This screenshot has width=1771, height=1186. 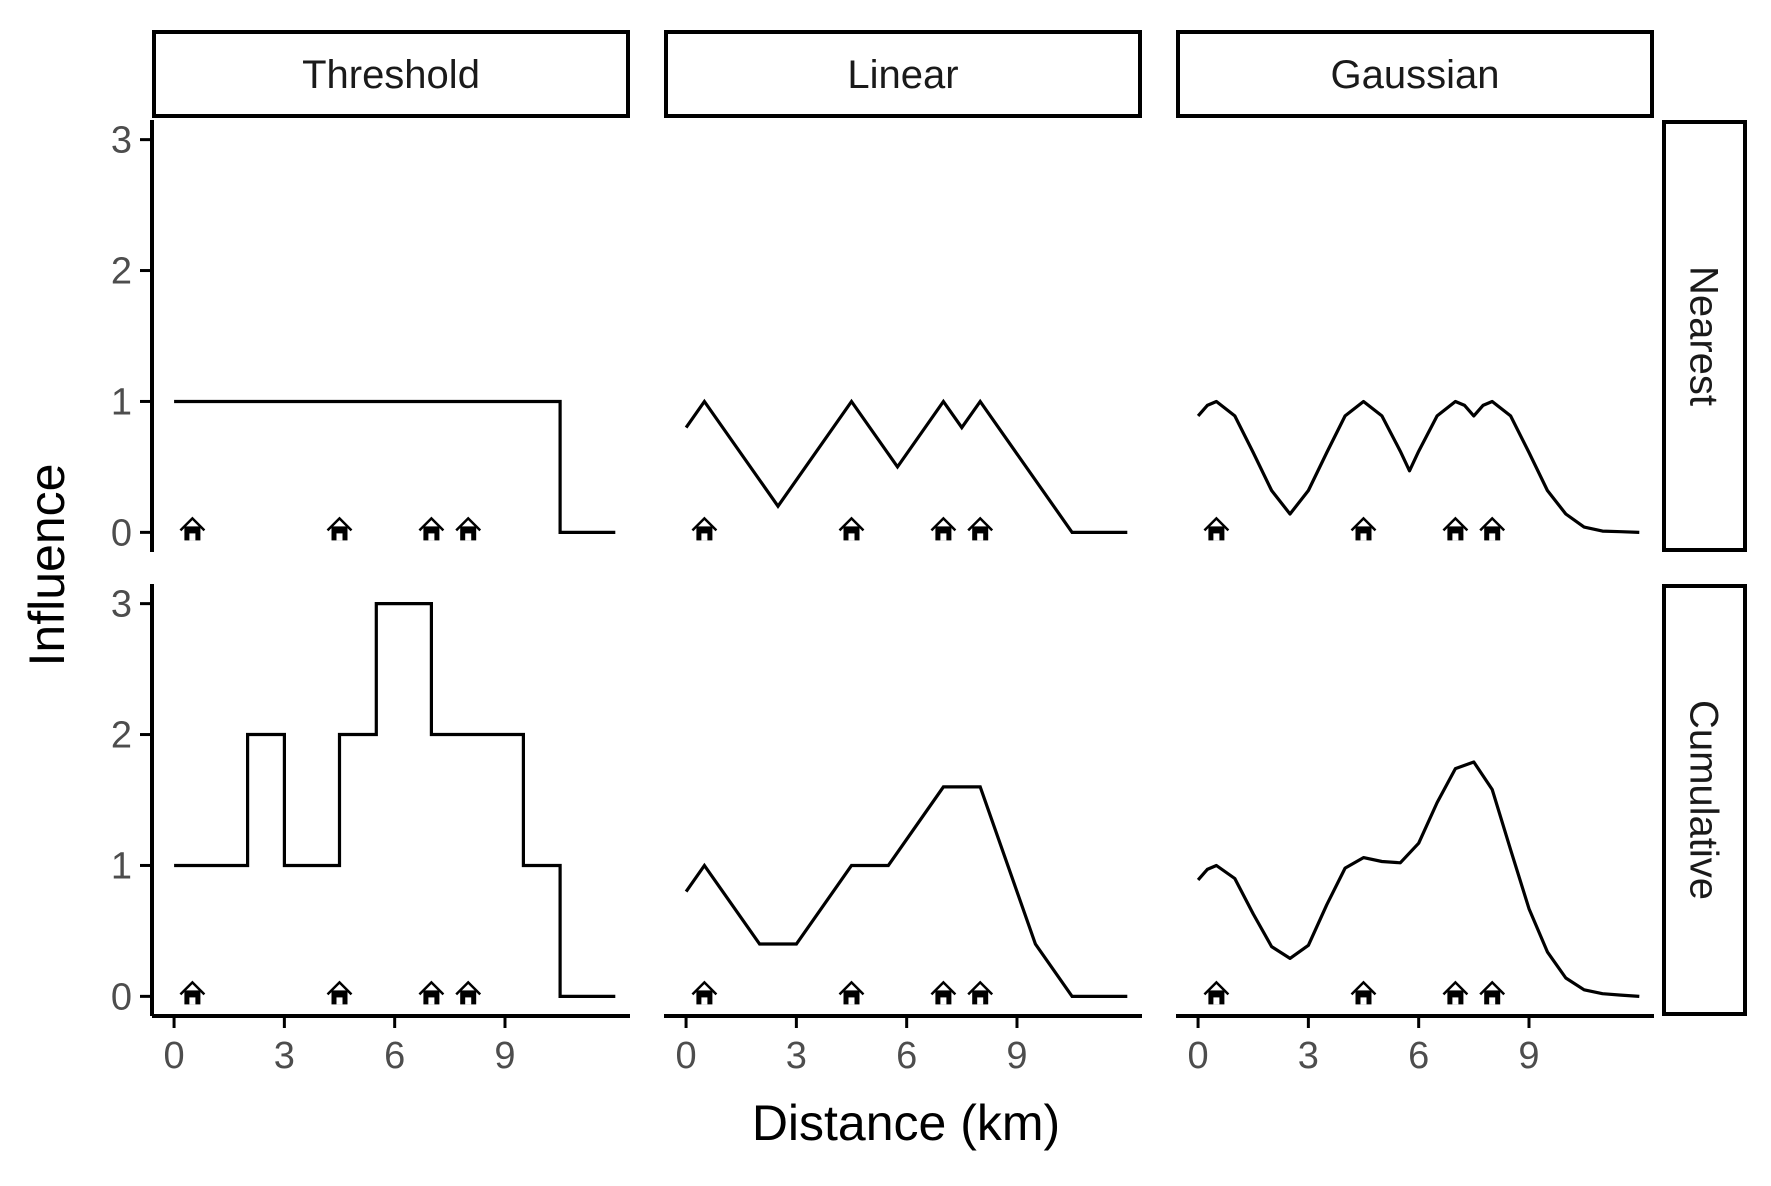 I want to click on y-axis-title: Influence, so click(x=47, y=565).